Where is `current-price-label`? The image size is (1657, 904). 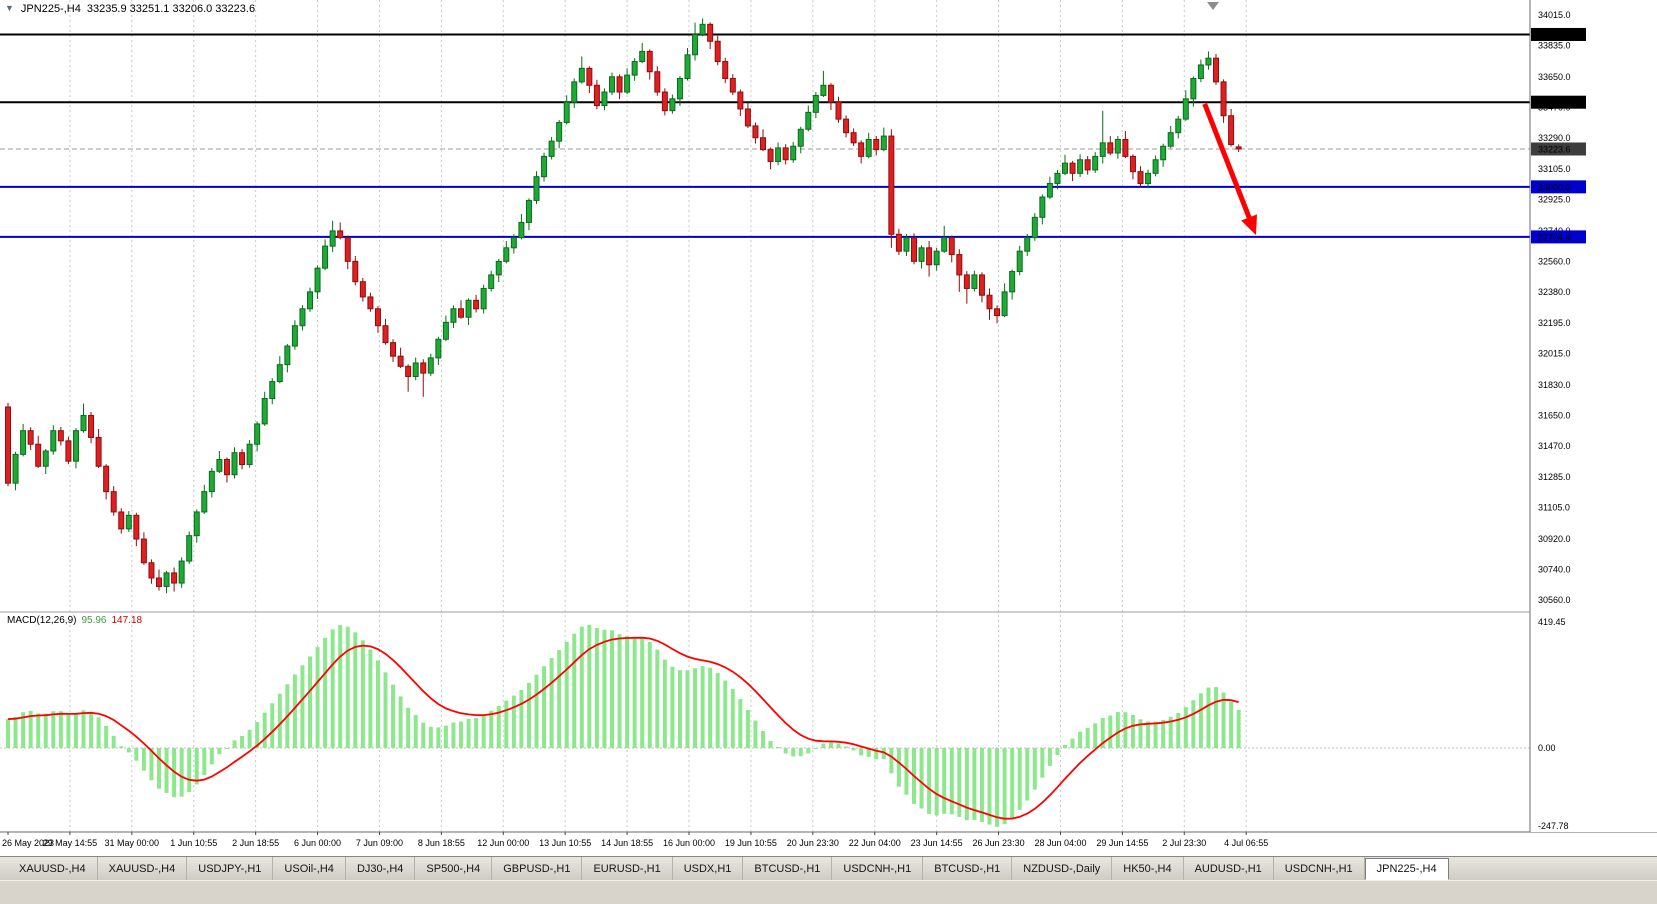 current-price-label is located at coordinates (1558, 149).